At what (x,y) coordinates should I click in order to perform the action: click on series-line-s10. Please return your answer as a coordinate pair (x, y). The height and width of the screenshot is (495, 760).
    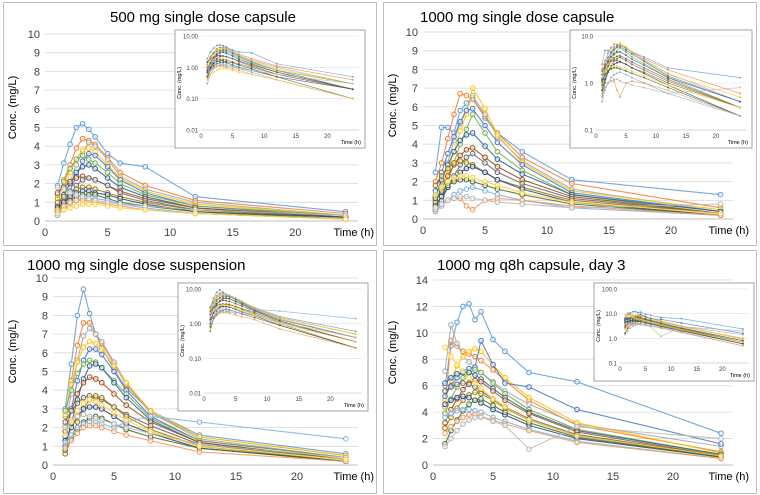
    Looking at the image, I should click on (205, 428).